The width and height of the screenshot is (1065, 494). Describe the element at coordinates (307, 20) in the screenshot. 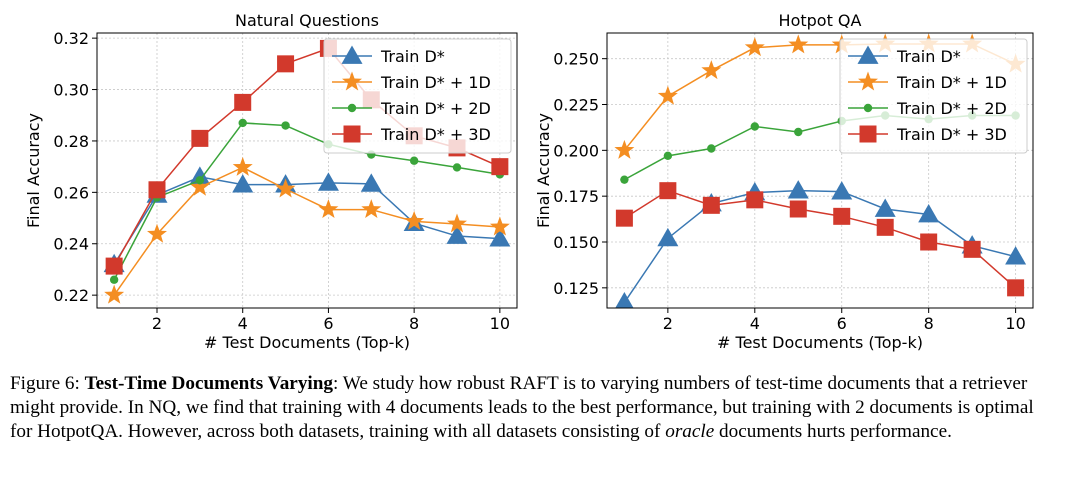

I see `chart-title: Natural Questions` at that location.